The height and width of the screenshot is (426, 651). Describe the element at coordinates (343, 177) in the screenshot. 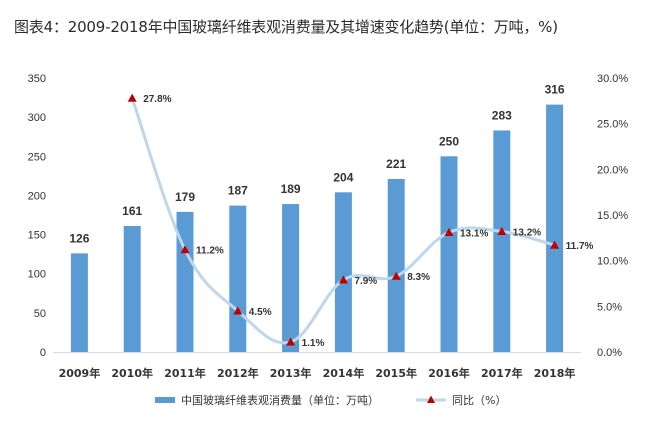

I see `bar-value-label: 204` at that location.